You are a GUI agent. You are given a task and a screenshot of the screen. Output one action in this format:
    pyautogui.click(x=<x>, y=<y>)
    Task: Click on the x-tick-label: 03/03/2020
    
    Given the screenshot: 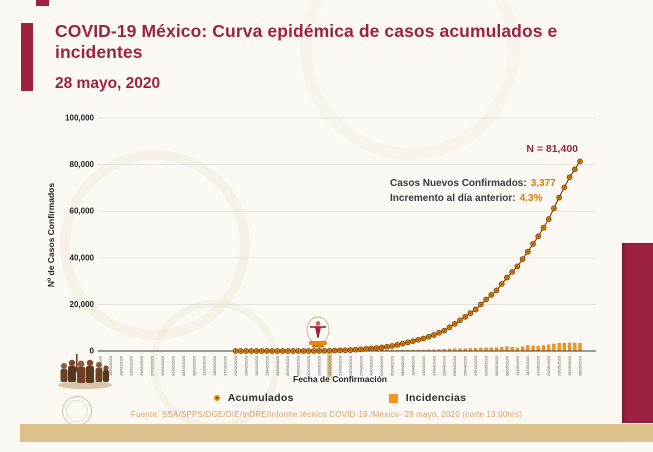 What is the action you would take?
    pyautogui.click(x=277, y=365)
    